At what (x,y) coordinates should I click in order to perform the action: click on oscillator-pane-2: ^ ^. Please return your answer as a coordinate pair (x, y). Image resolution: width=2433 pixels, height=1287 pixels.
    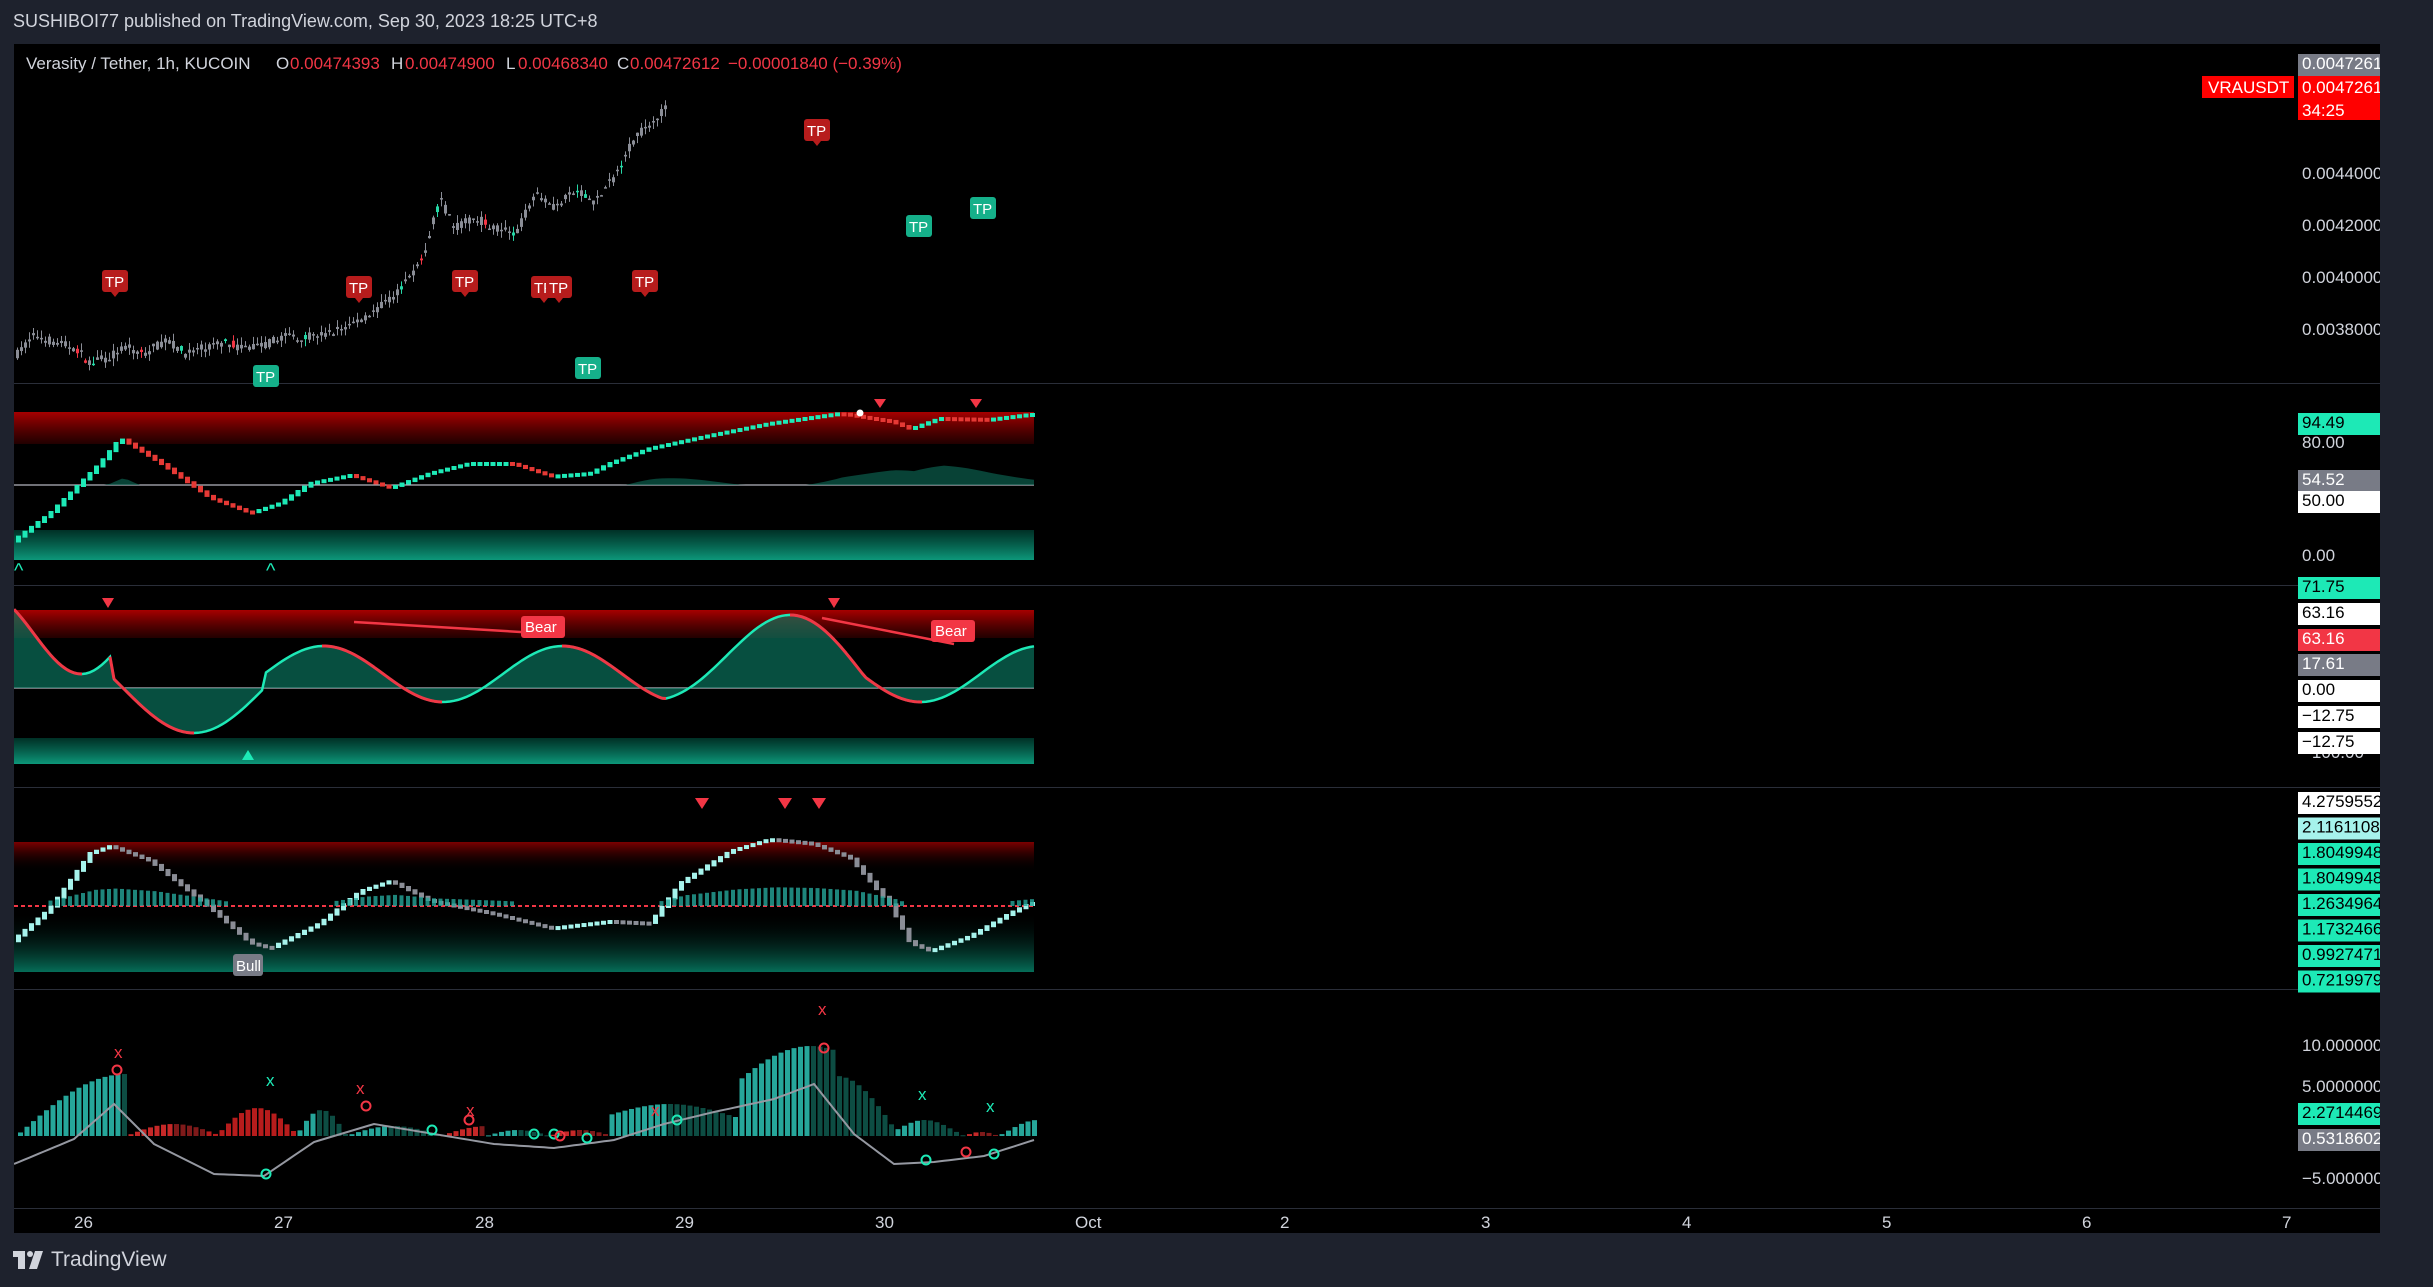
    Looking at the image, I should click on (524, 490).